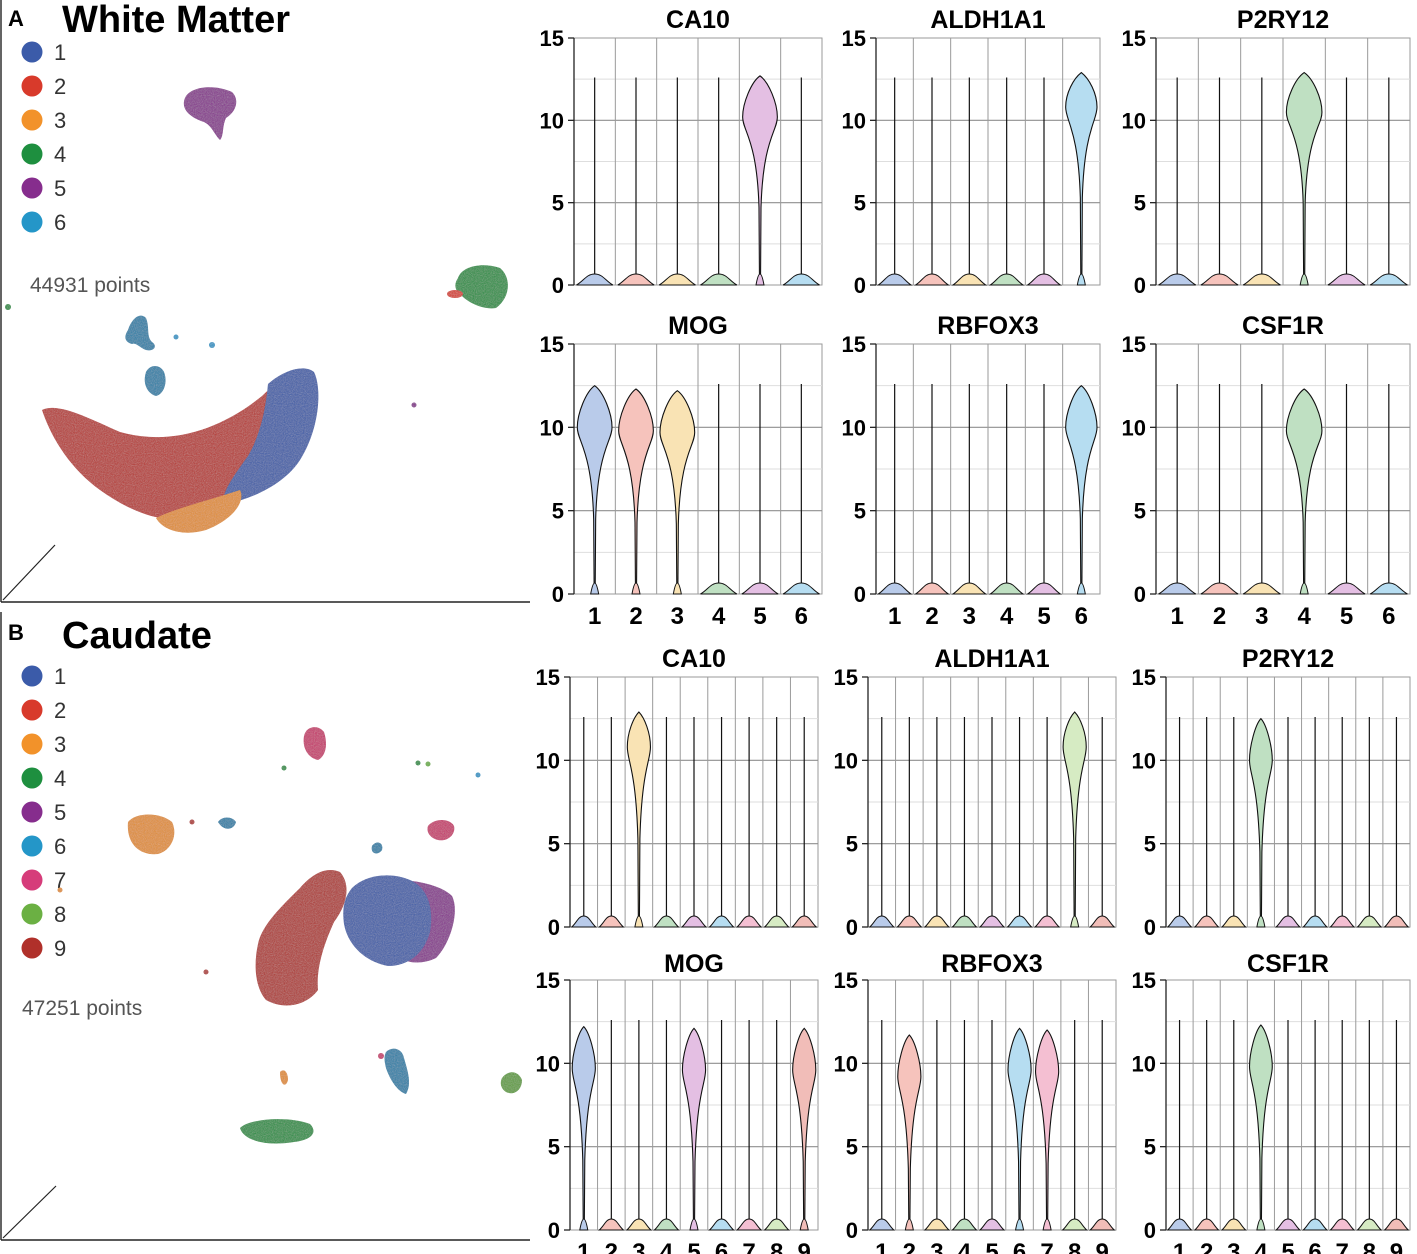 The height and width of the screenshot is (1254, 1417). What do you see at coordinates (975, 792) in the screenshot?
I see `violin-chart-B-aldh1a1: ALDH1A1 0 5 10 15` at bounding box center [975, 792].